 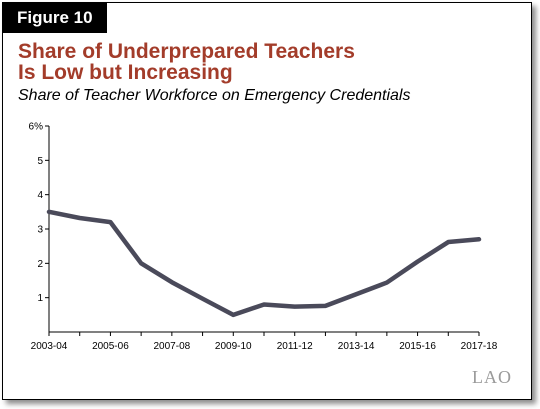 I want to click on x-tick-label: 2005-06, so click(x=110, y=346).